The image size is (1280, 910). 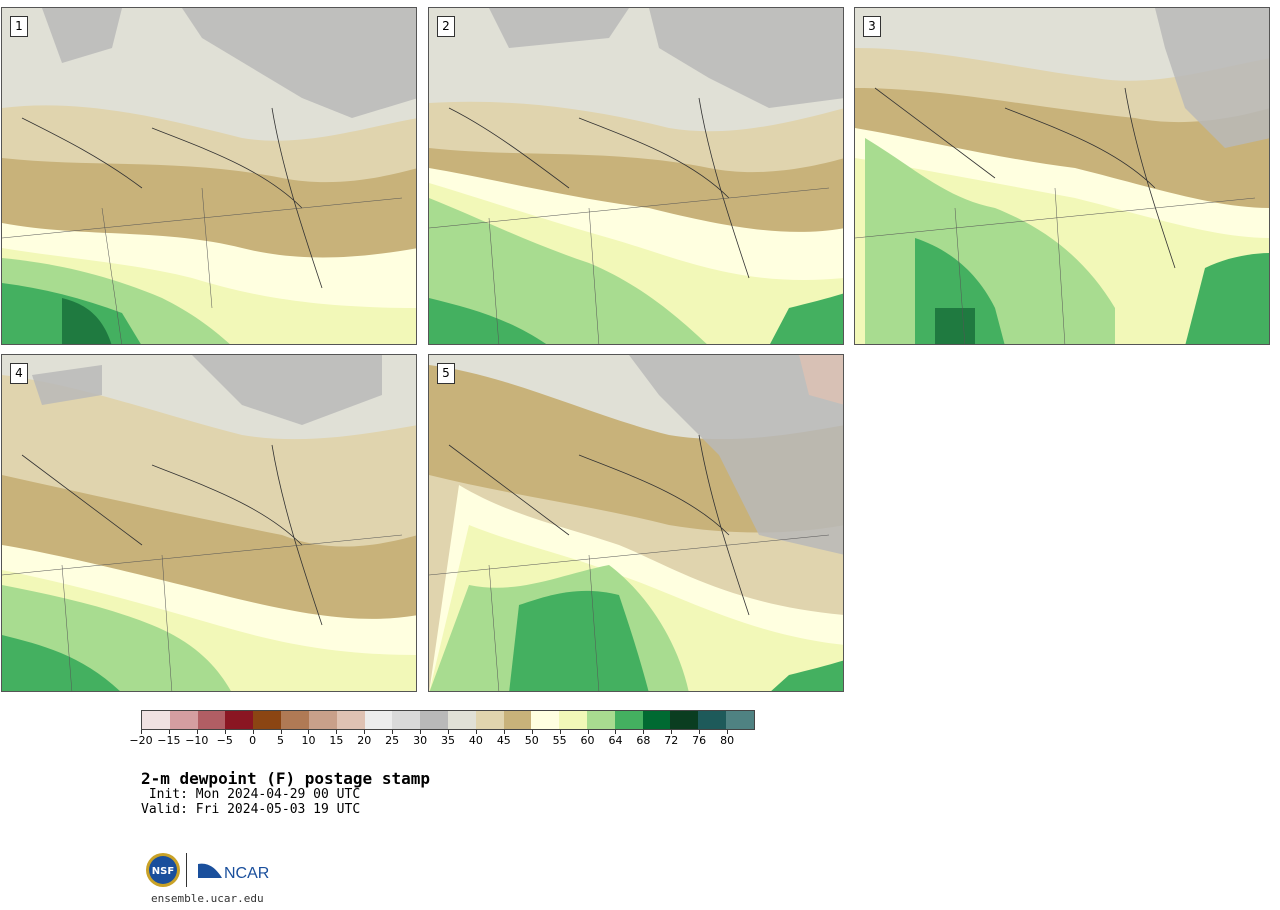 I want to click on map-panel-4: 4, so click(x=209, y=523).